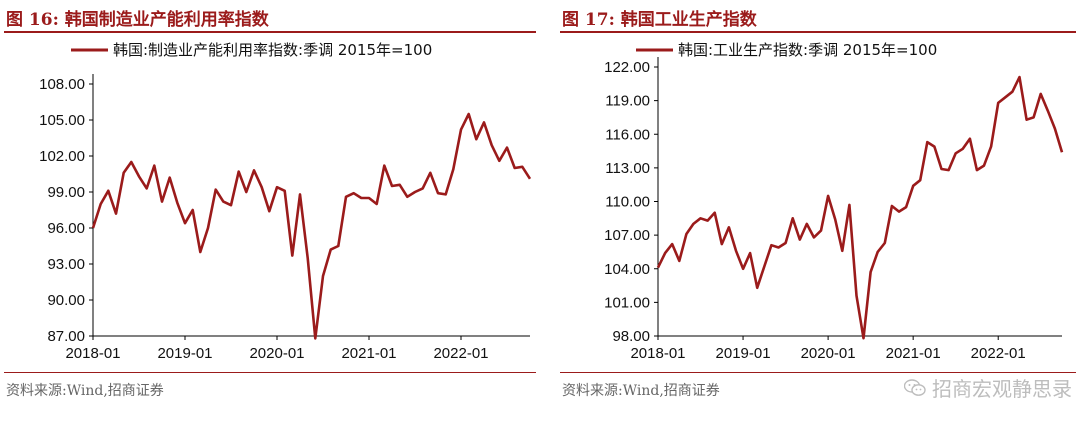 The image size is (1080, 432). What do you see at coordinates (66, 300) in the screenshot?
I see `y-tick-label: 90.00` at bounding box center [66, 300].